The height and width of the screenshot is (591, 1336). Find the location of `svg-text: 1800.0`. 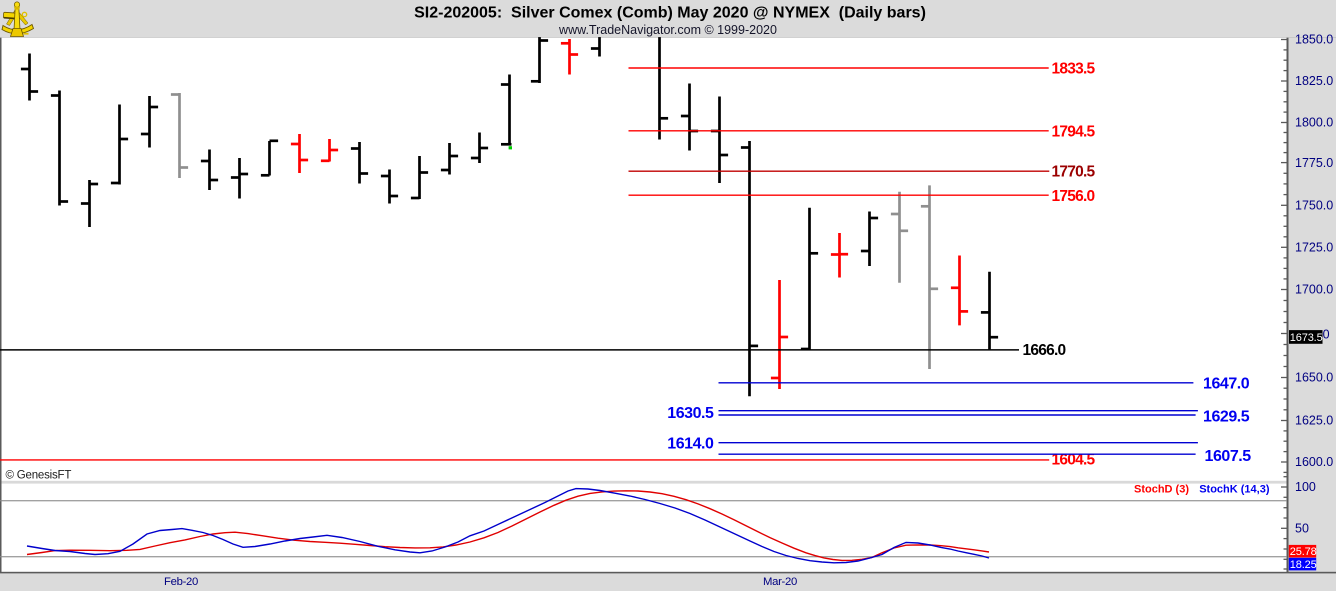

svg-text: 1800.0 is located at coordinates (1314, 123).